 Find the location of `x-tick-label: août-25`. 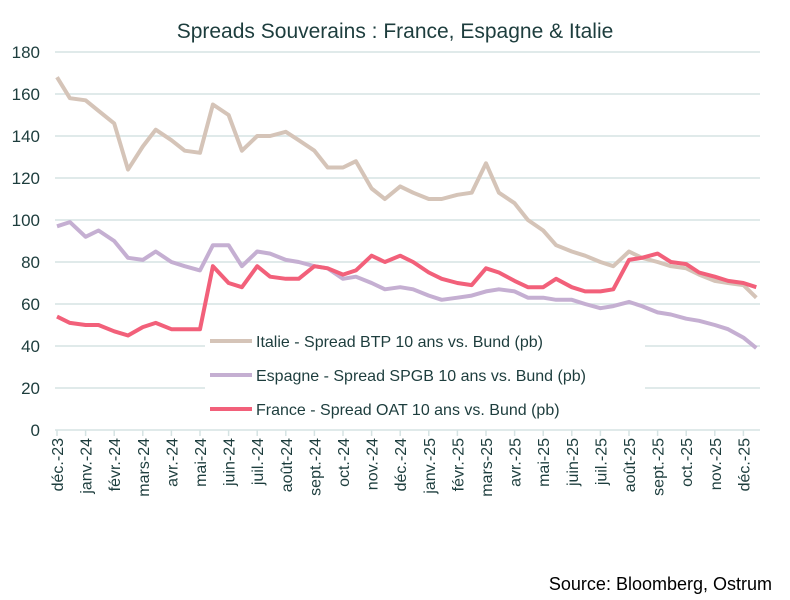

x-tick-label: août-25 is located at coordinates (630, 465).